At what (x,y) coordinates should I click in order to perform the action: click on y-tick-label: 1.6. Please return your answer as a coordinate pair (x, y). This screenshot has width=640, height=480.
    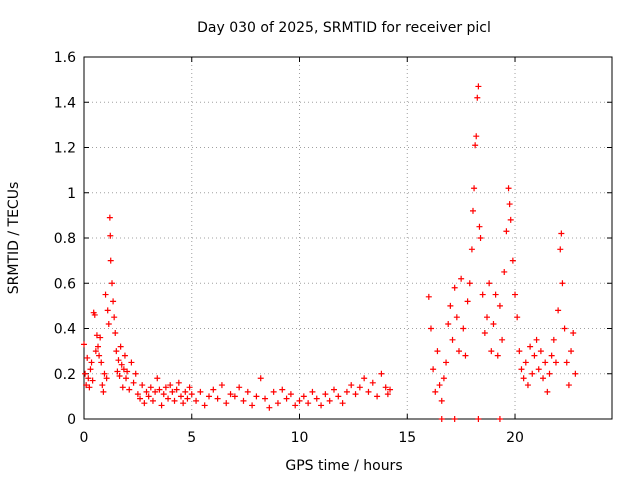
    Looking at the image, I should click on (65, 58).